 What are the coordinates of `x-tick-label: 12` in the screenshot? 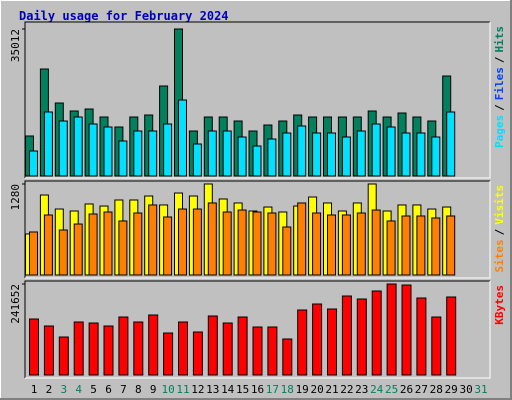 It's located at (197, 389).